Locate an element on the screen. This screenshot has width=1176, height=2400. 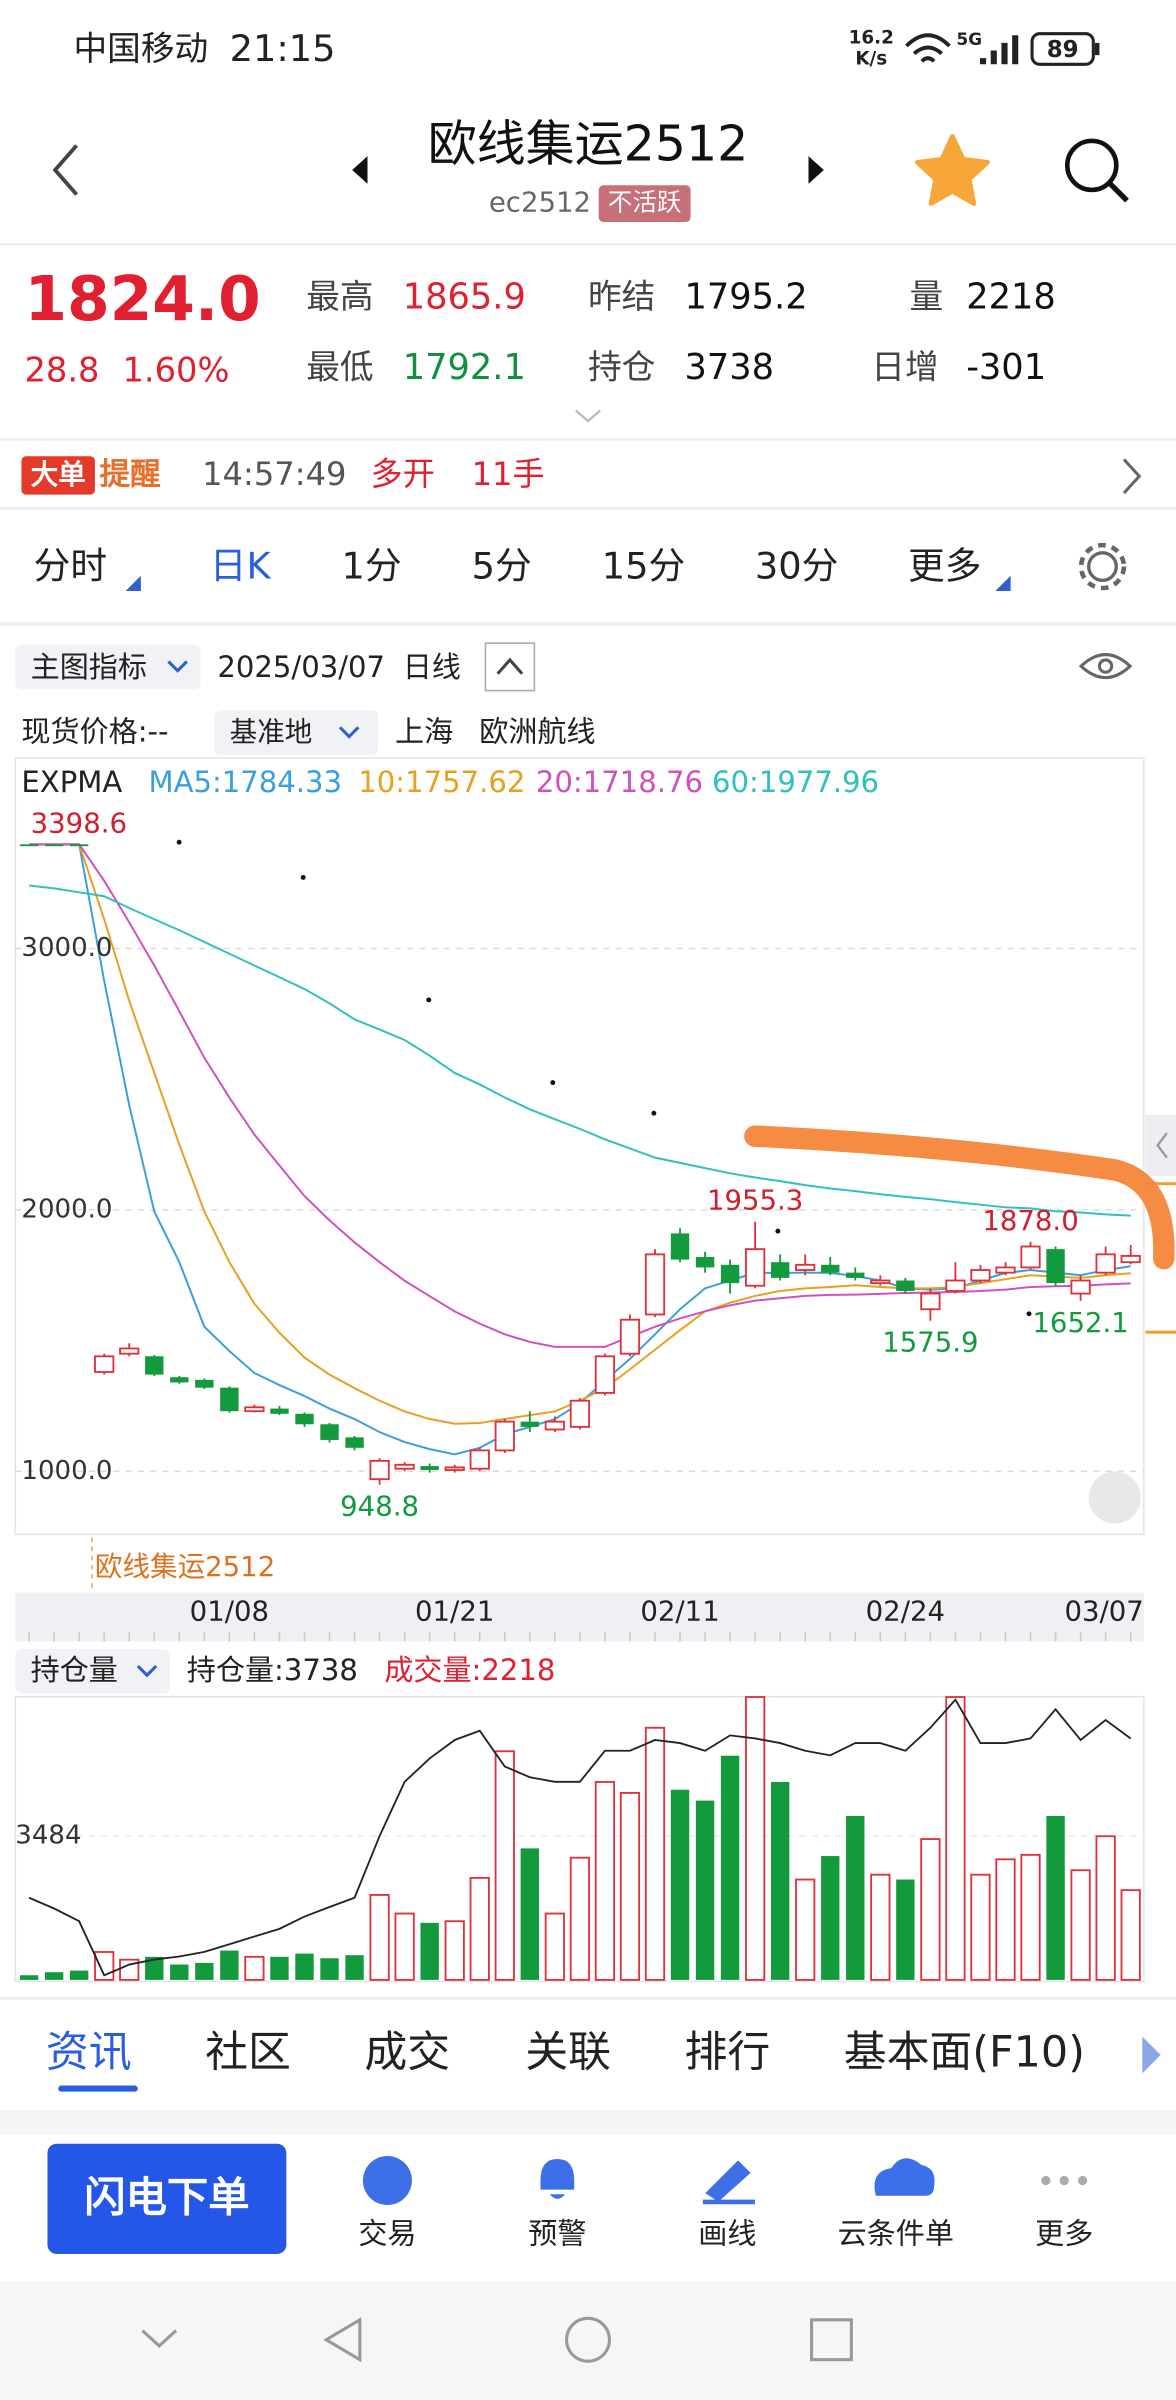
nav-bar is located at coordinates (588, 2340).